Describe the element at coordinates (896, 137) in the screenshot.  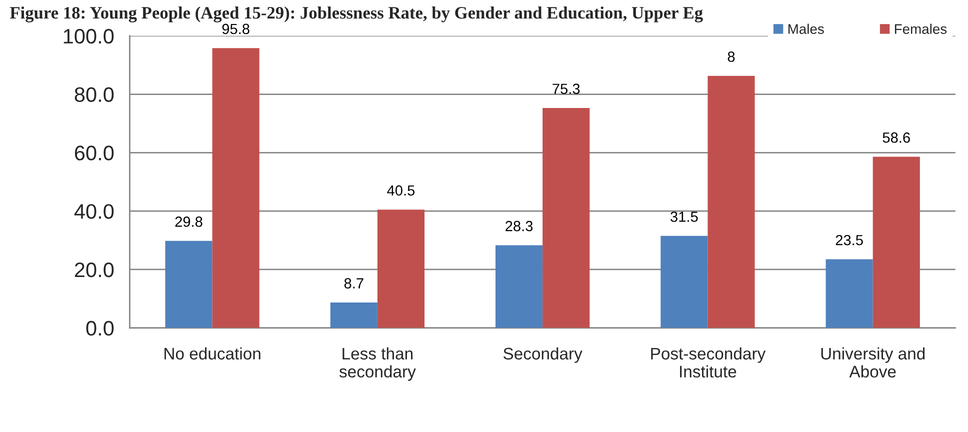
I see `data-label: 58.6` at that location.